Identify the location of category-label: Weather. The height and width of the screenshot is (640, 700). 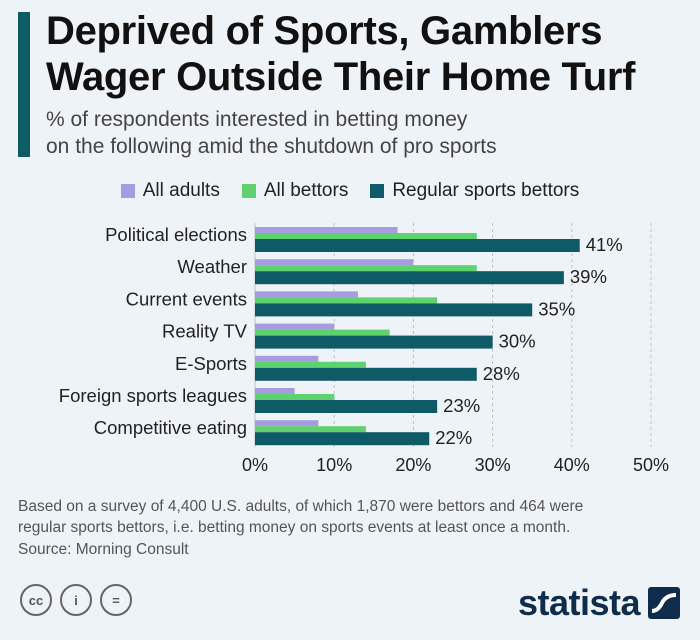
(212, 266).